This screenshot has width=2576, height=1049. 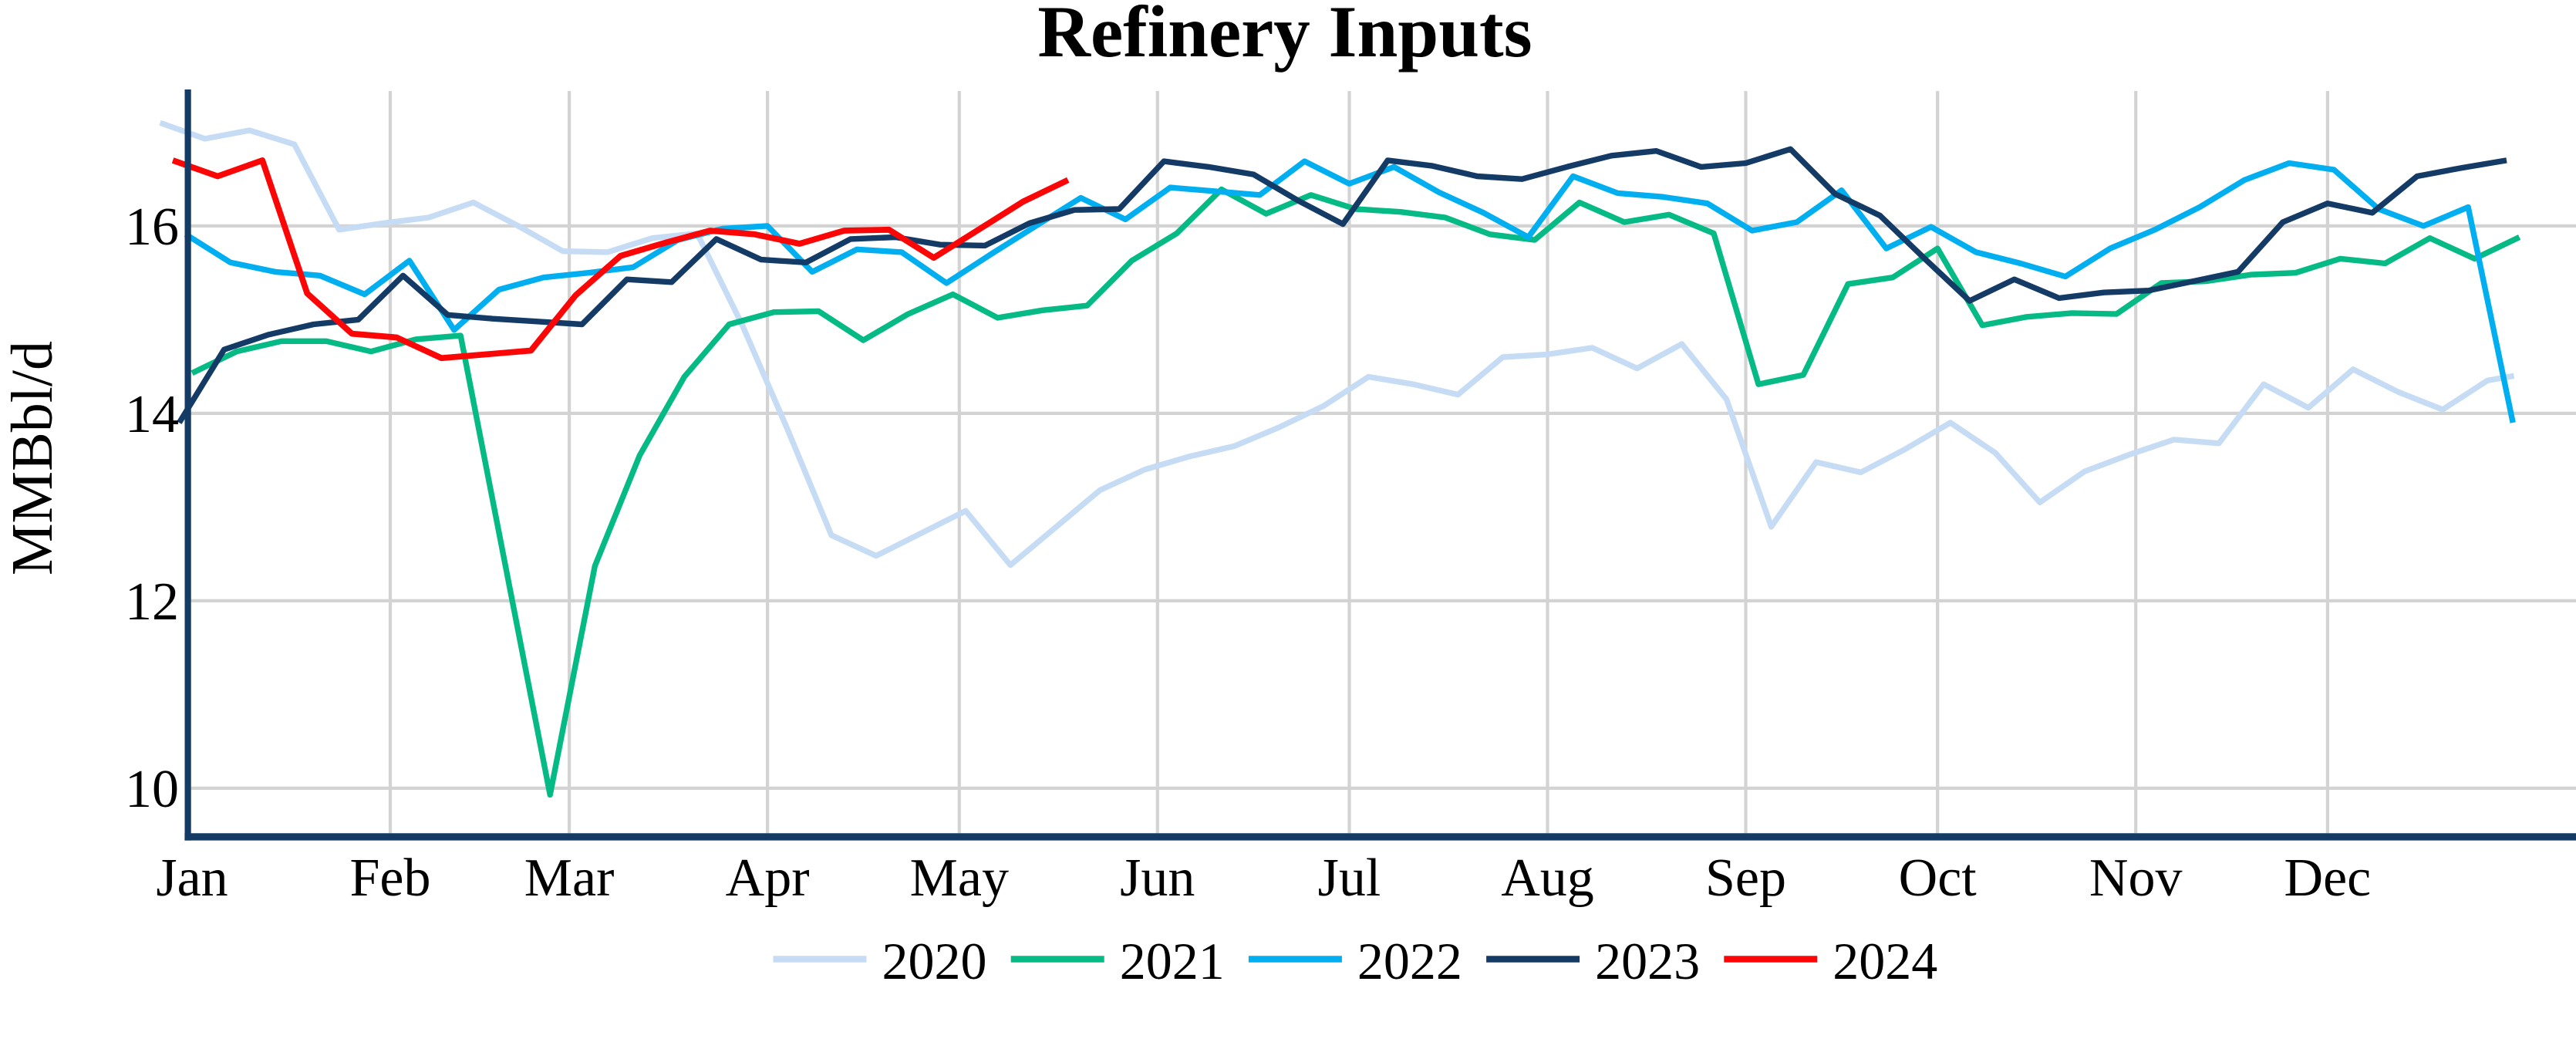 I want to click on svg-text: 16, so click(x=152, y=227).